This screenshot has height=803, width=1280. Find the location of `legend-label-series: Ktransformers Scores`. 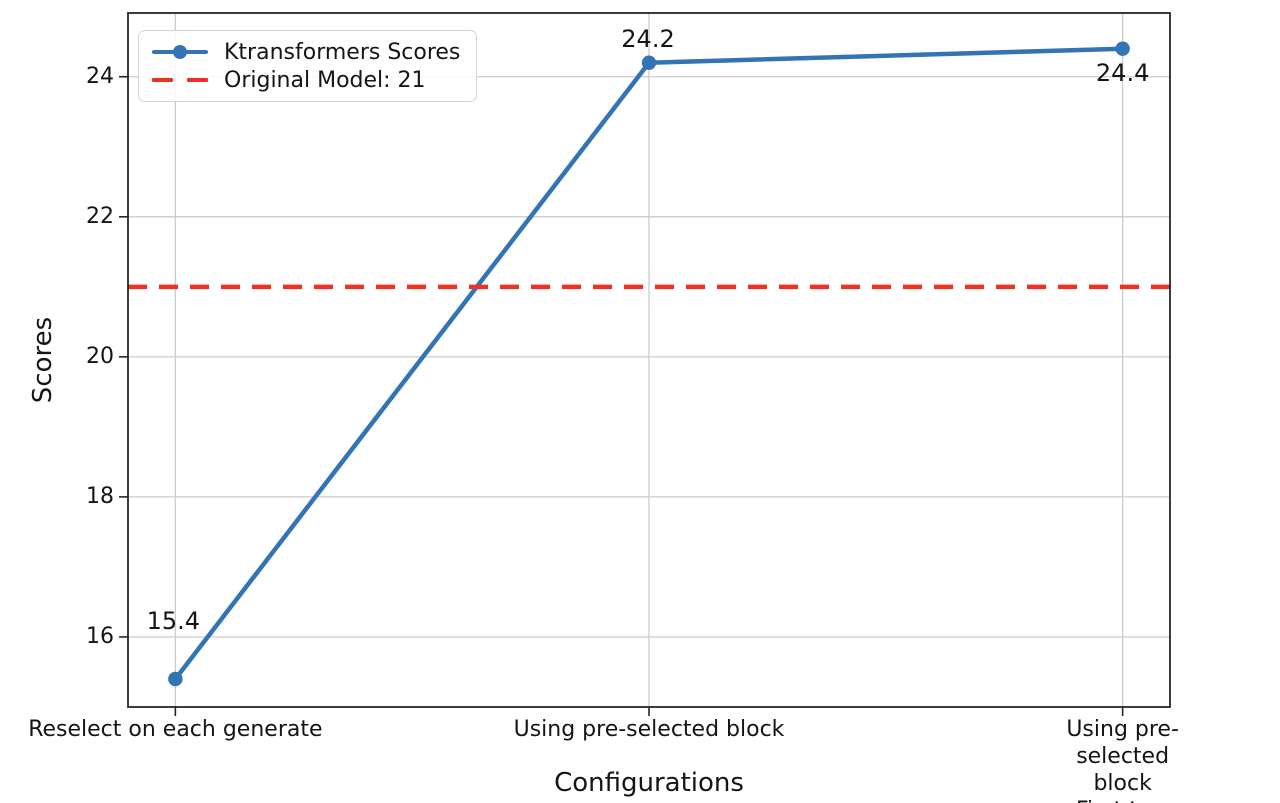

legend-label-series: Ktransformers Scores is located at coordinates (342, 52).